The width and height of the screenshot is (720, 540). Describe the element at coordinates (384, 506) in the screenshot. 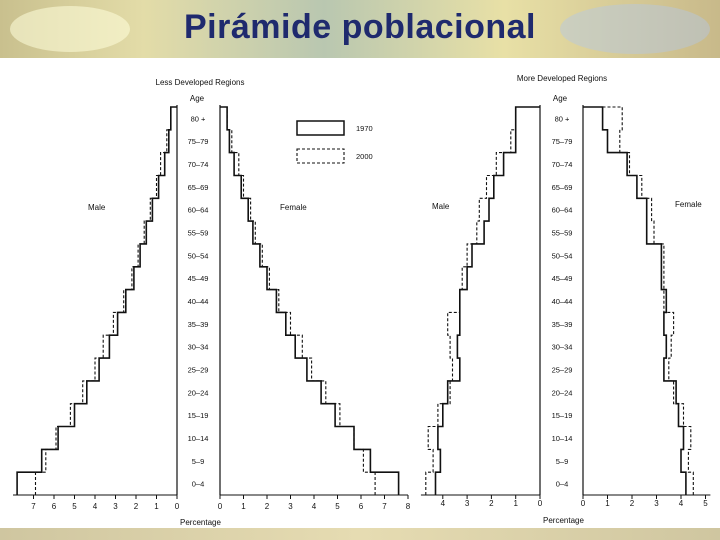

I see `female-tick-label: 7` at that location.